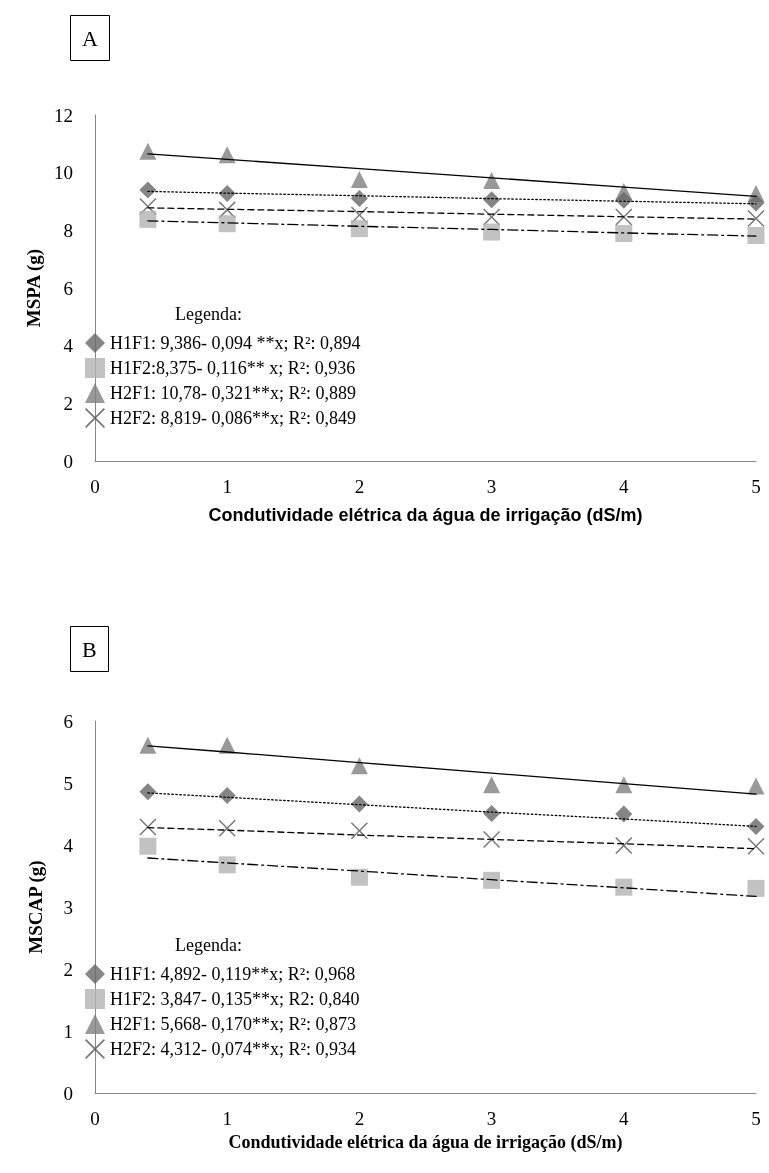  I want to click on y-axis-title: MSPA (g), so click(34, 288).